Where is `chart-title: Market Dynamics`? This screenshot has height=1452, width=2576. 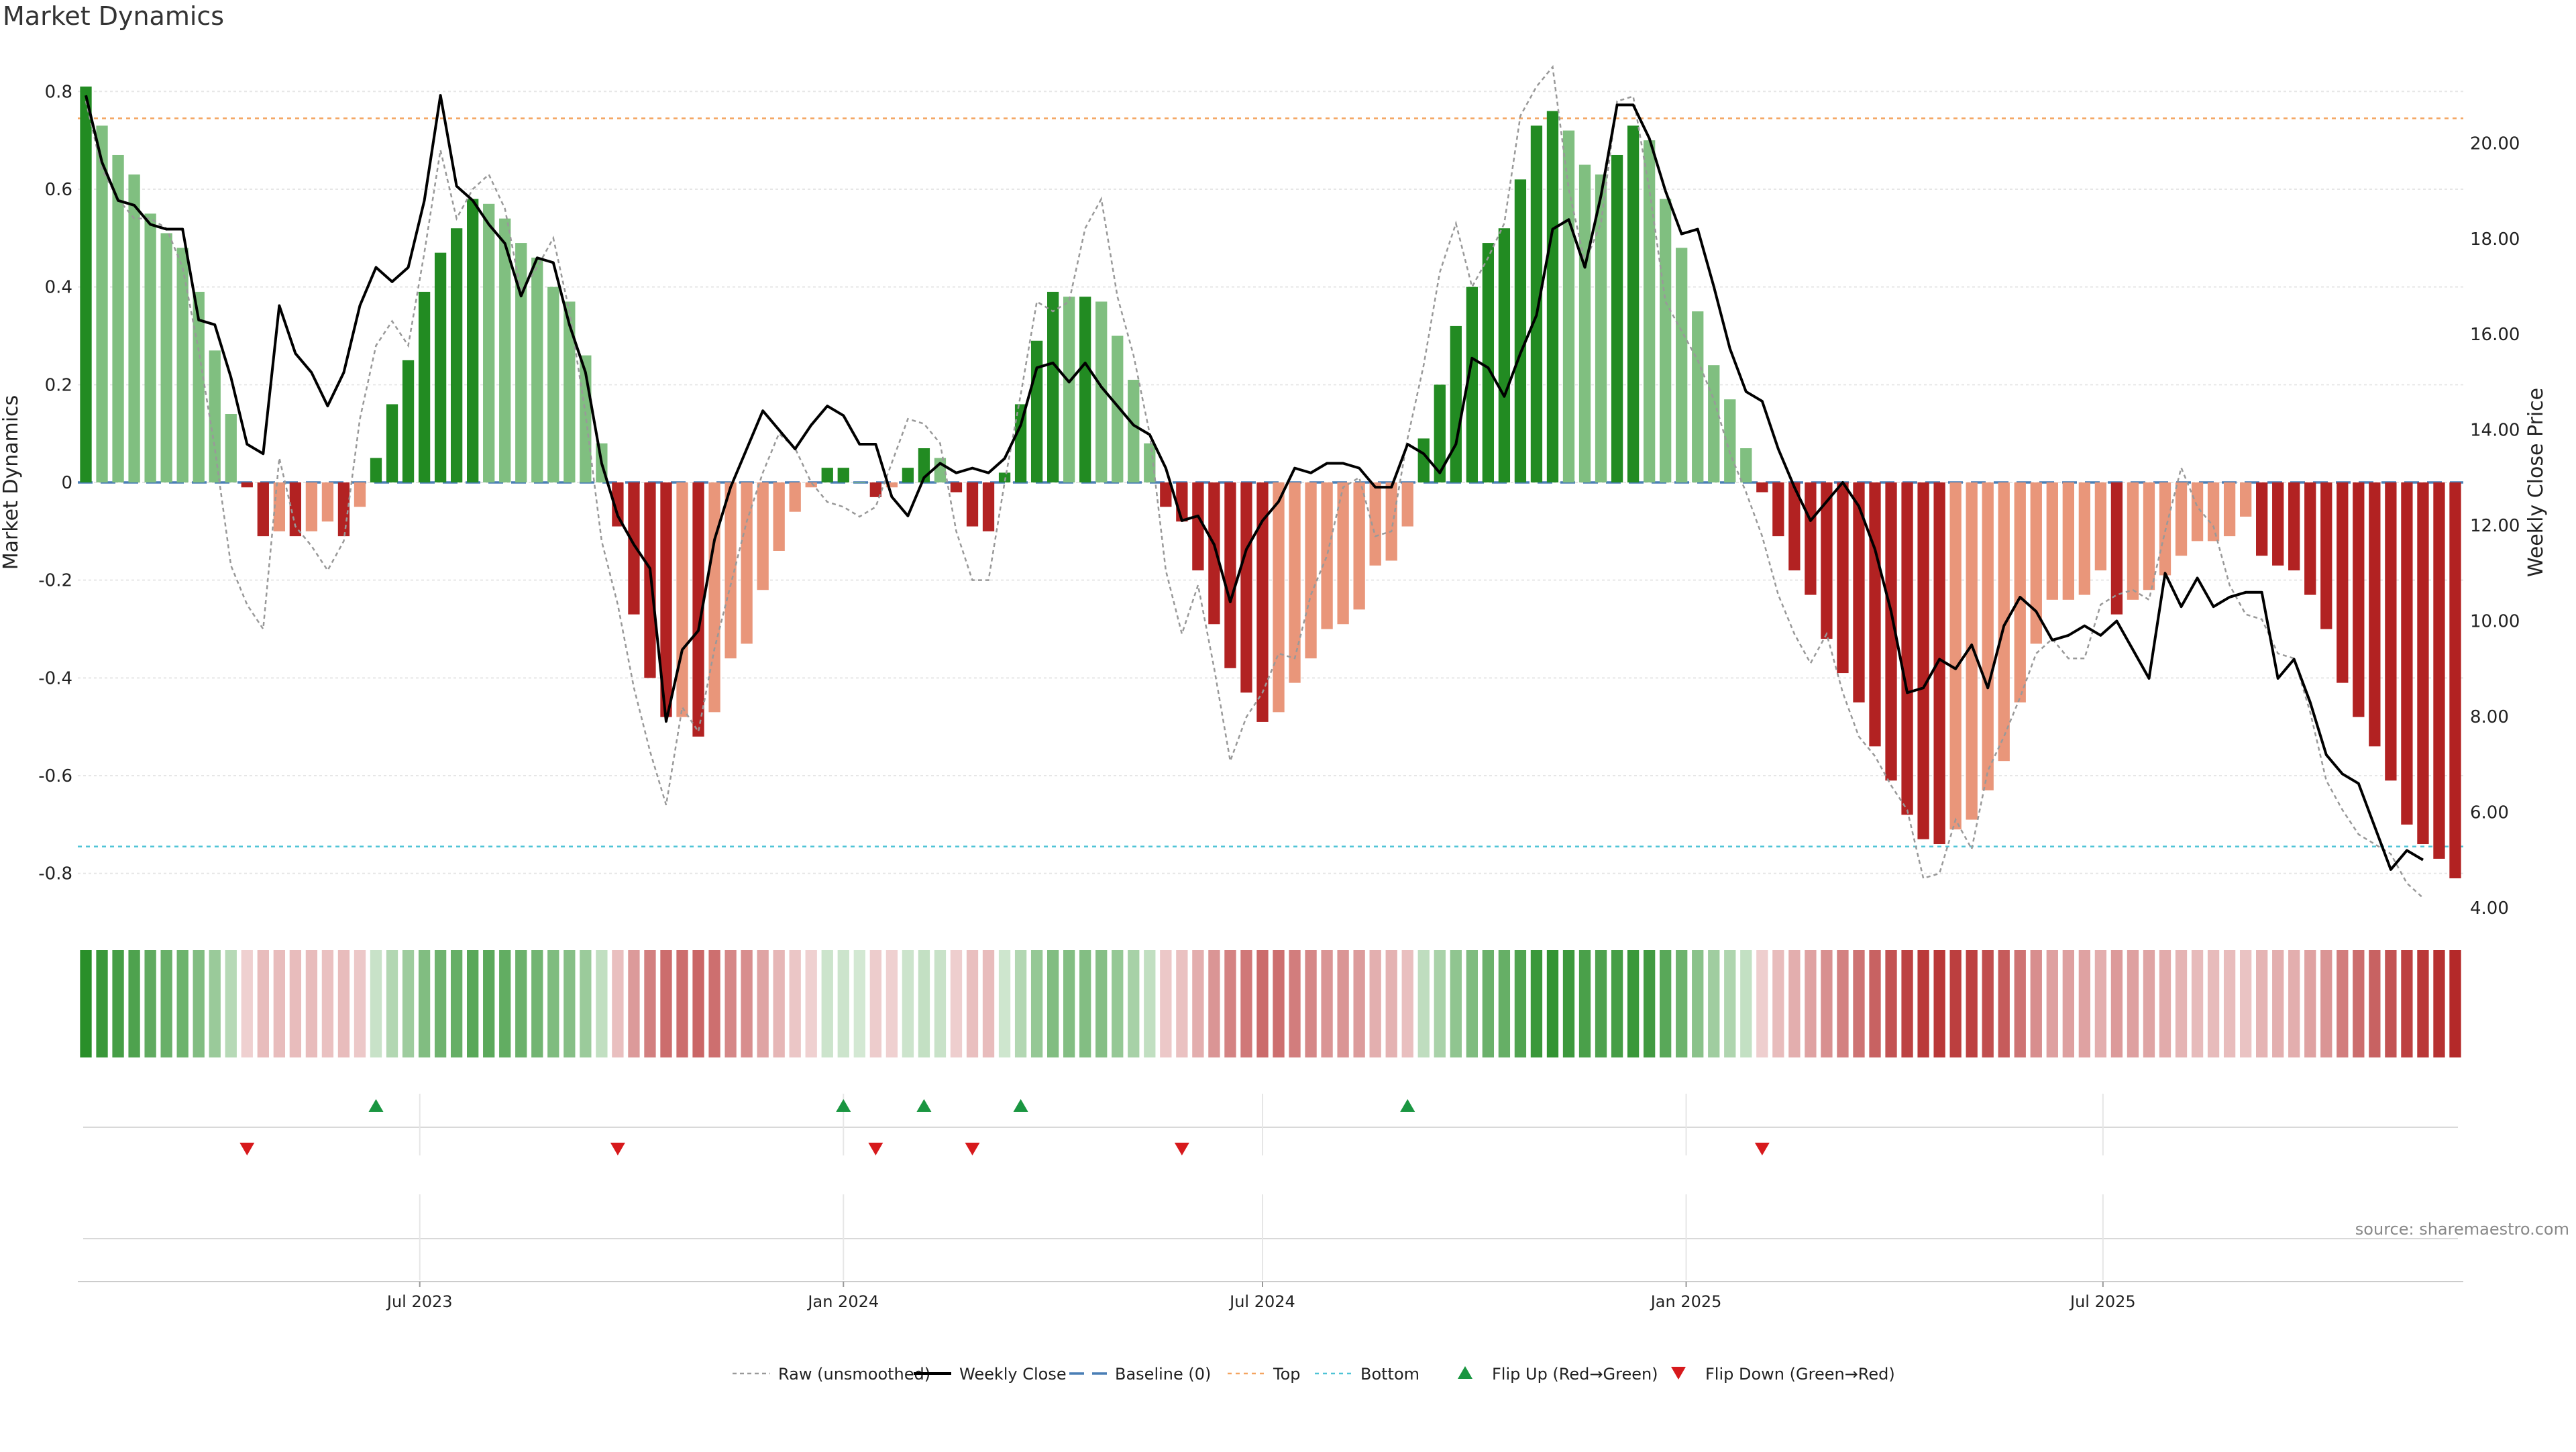 chart-title: Market Dynamics is located at coordinates (114, 16).